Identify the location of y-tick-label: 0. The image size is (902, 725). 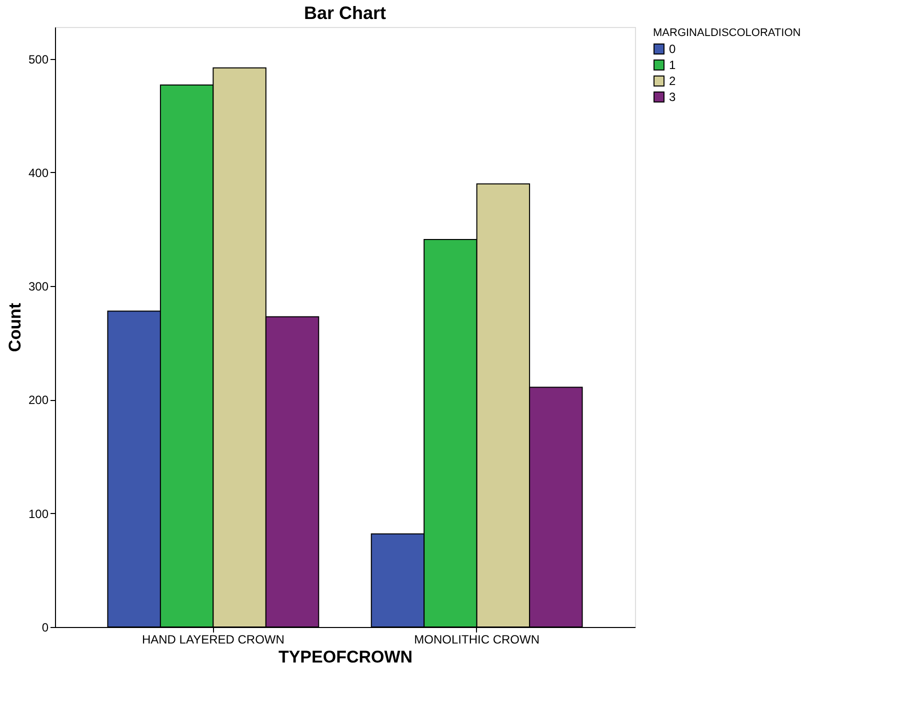
(45, 627).